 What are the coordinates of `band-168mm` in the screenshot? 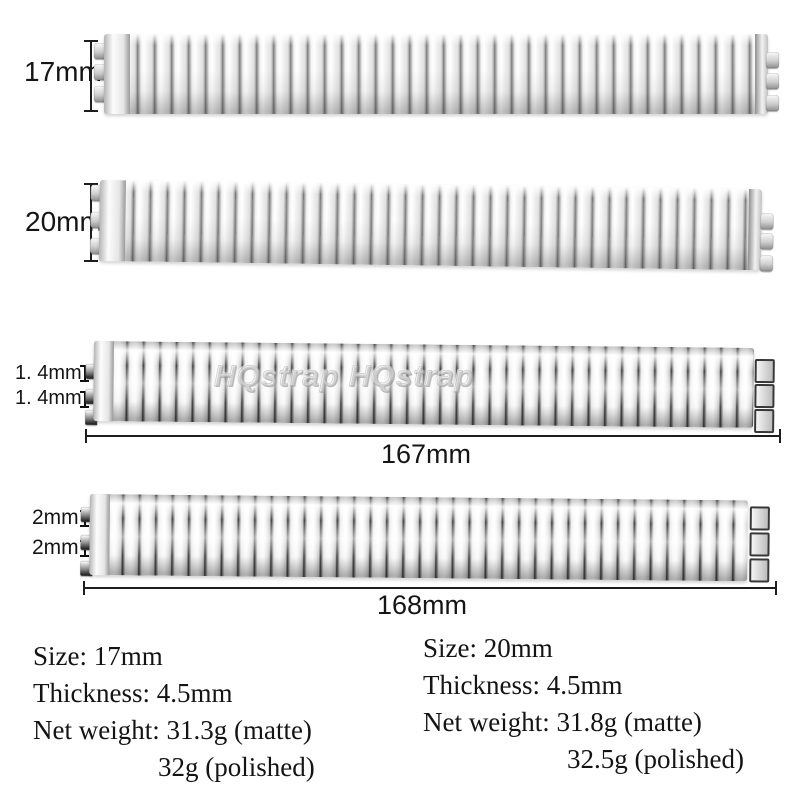 It's located at (425, 538).